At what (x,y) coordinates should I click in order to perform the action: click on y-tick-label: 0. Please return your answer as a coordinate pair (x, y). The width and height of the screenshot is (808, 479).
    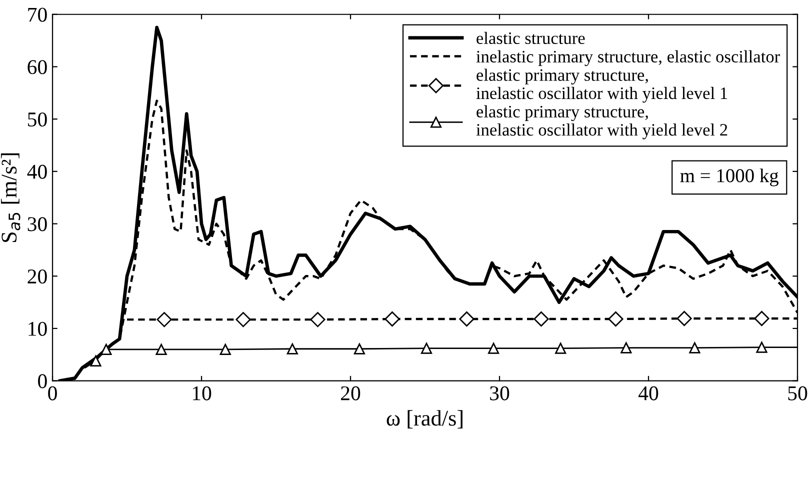
    Looking at the image, I should click on (42, 381).